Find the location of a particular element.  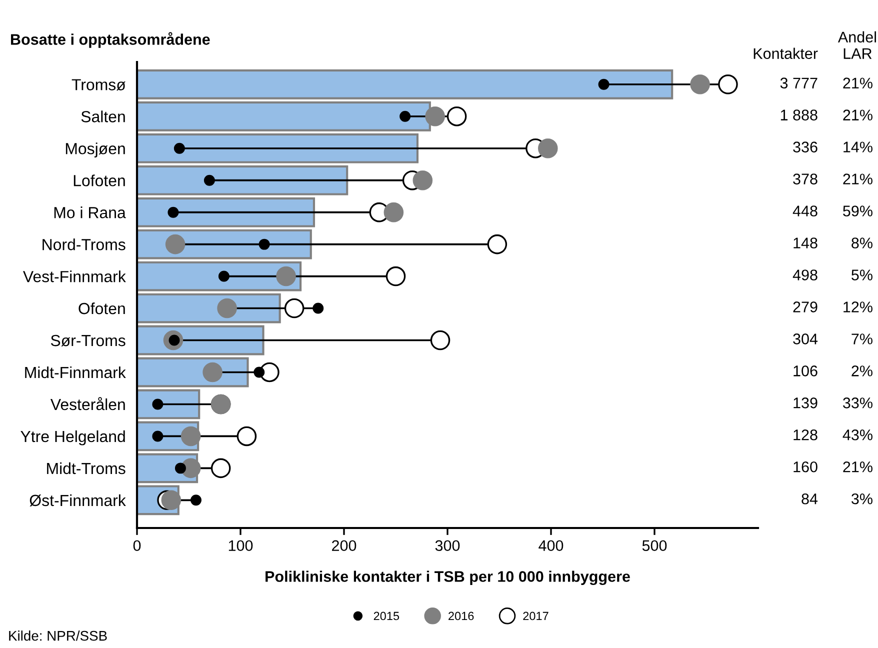

text: 448 is located at coordinates (805, 211).